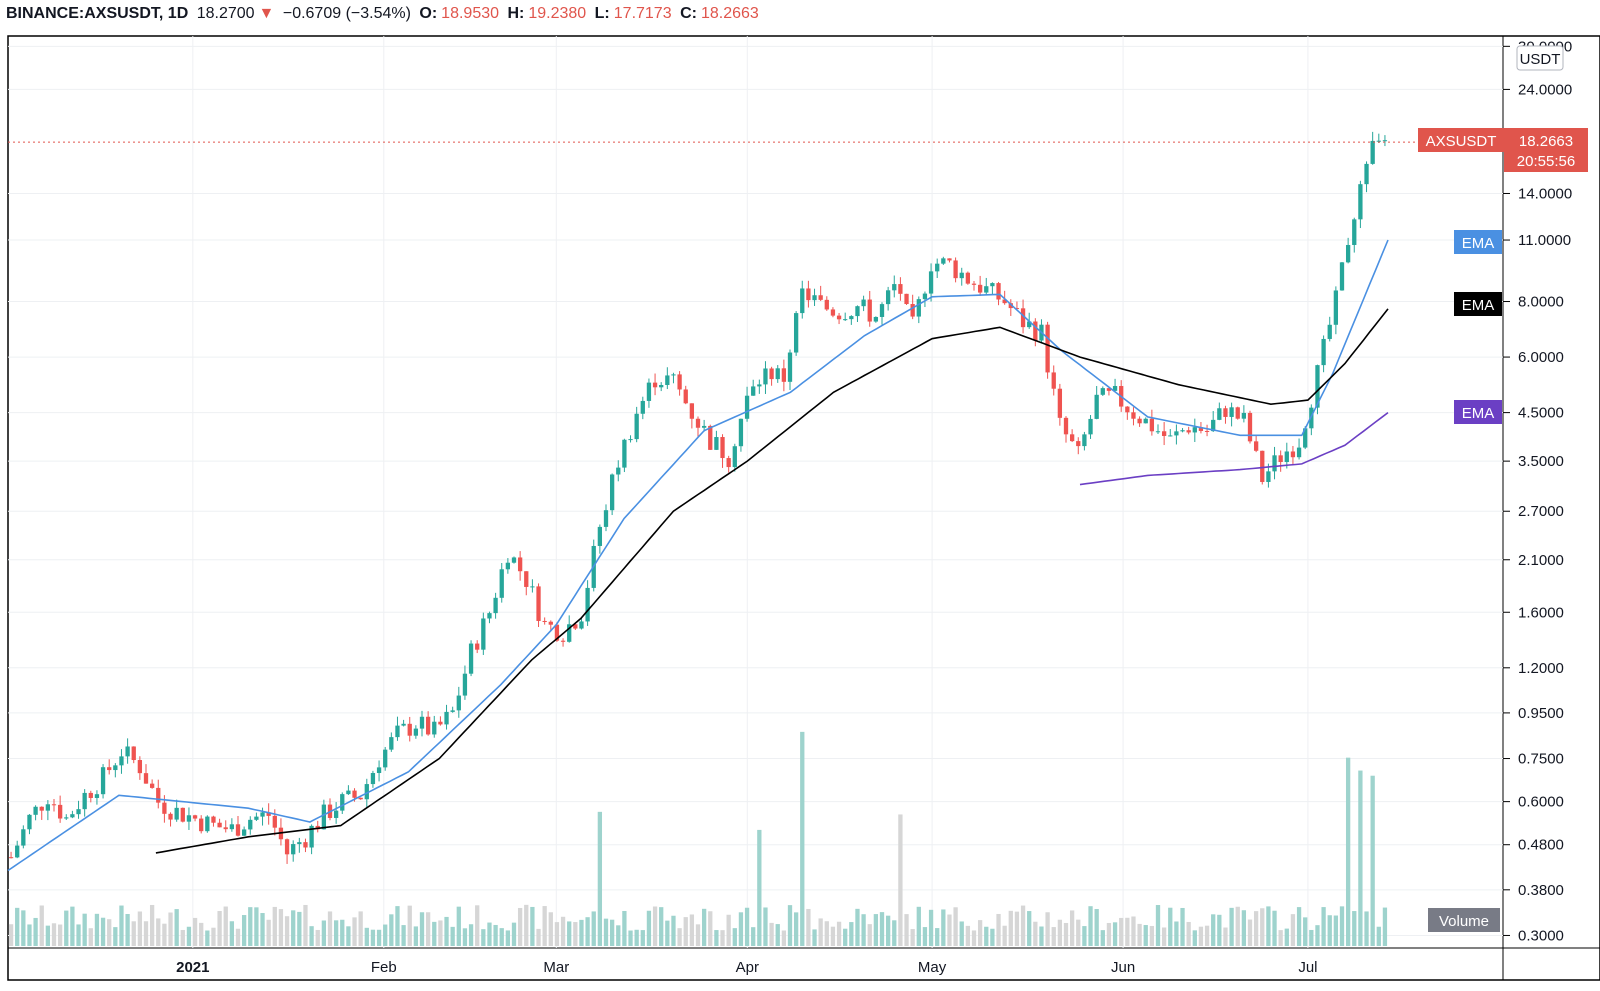 This screenshot has height=991, width=1600. I want to click on unit-badge: USDT, so click(1540, 58).